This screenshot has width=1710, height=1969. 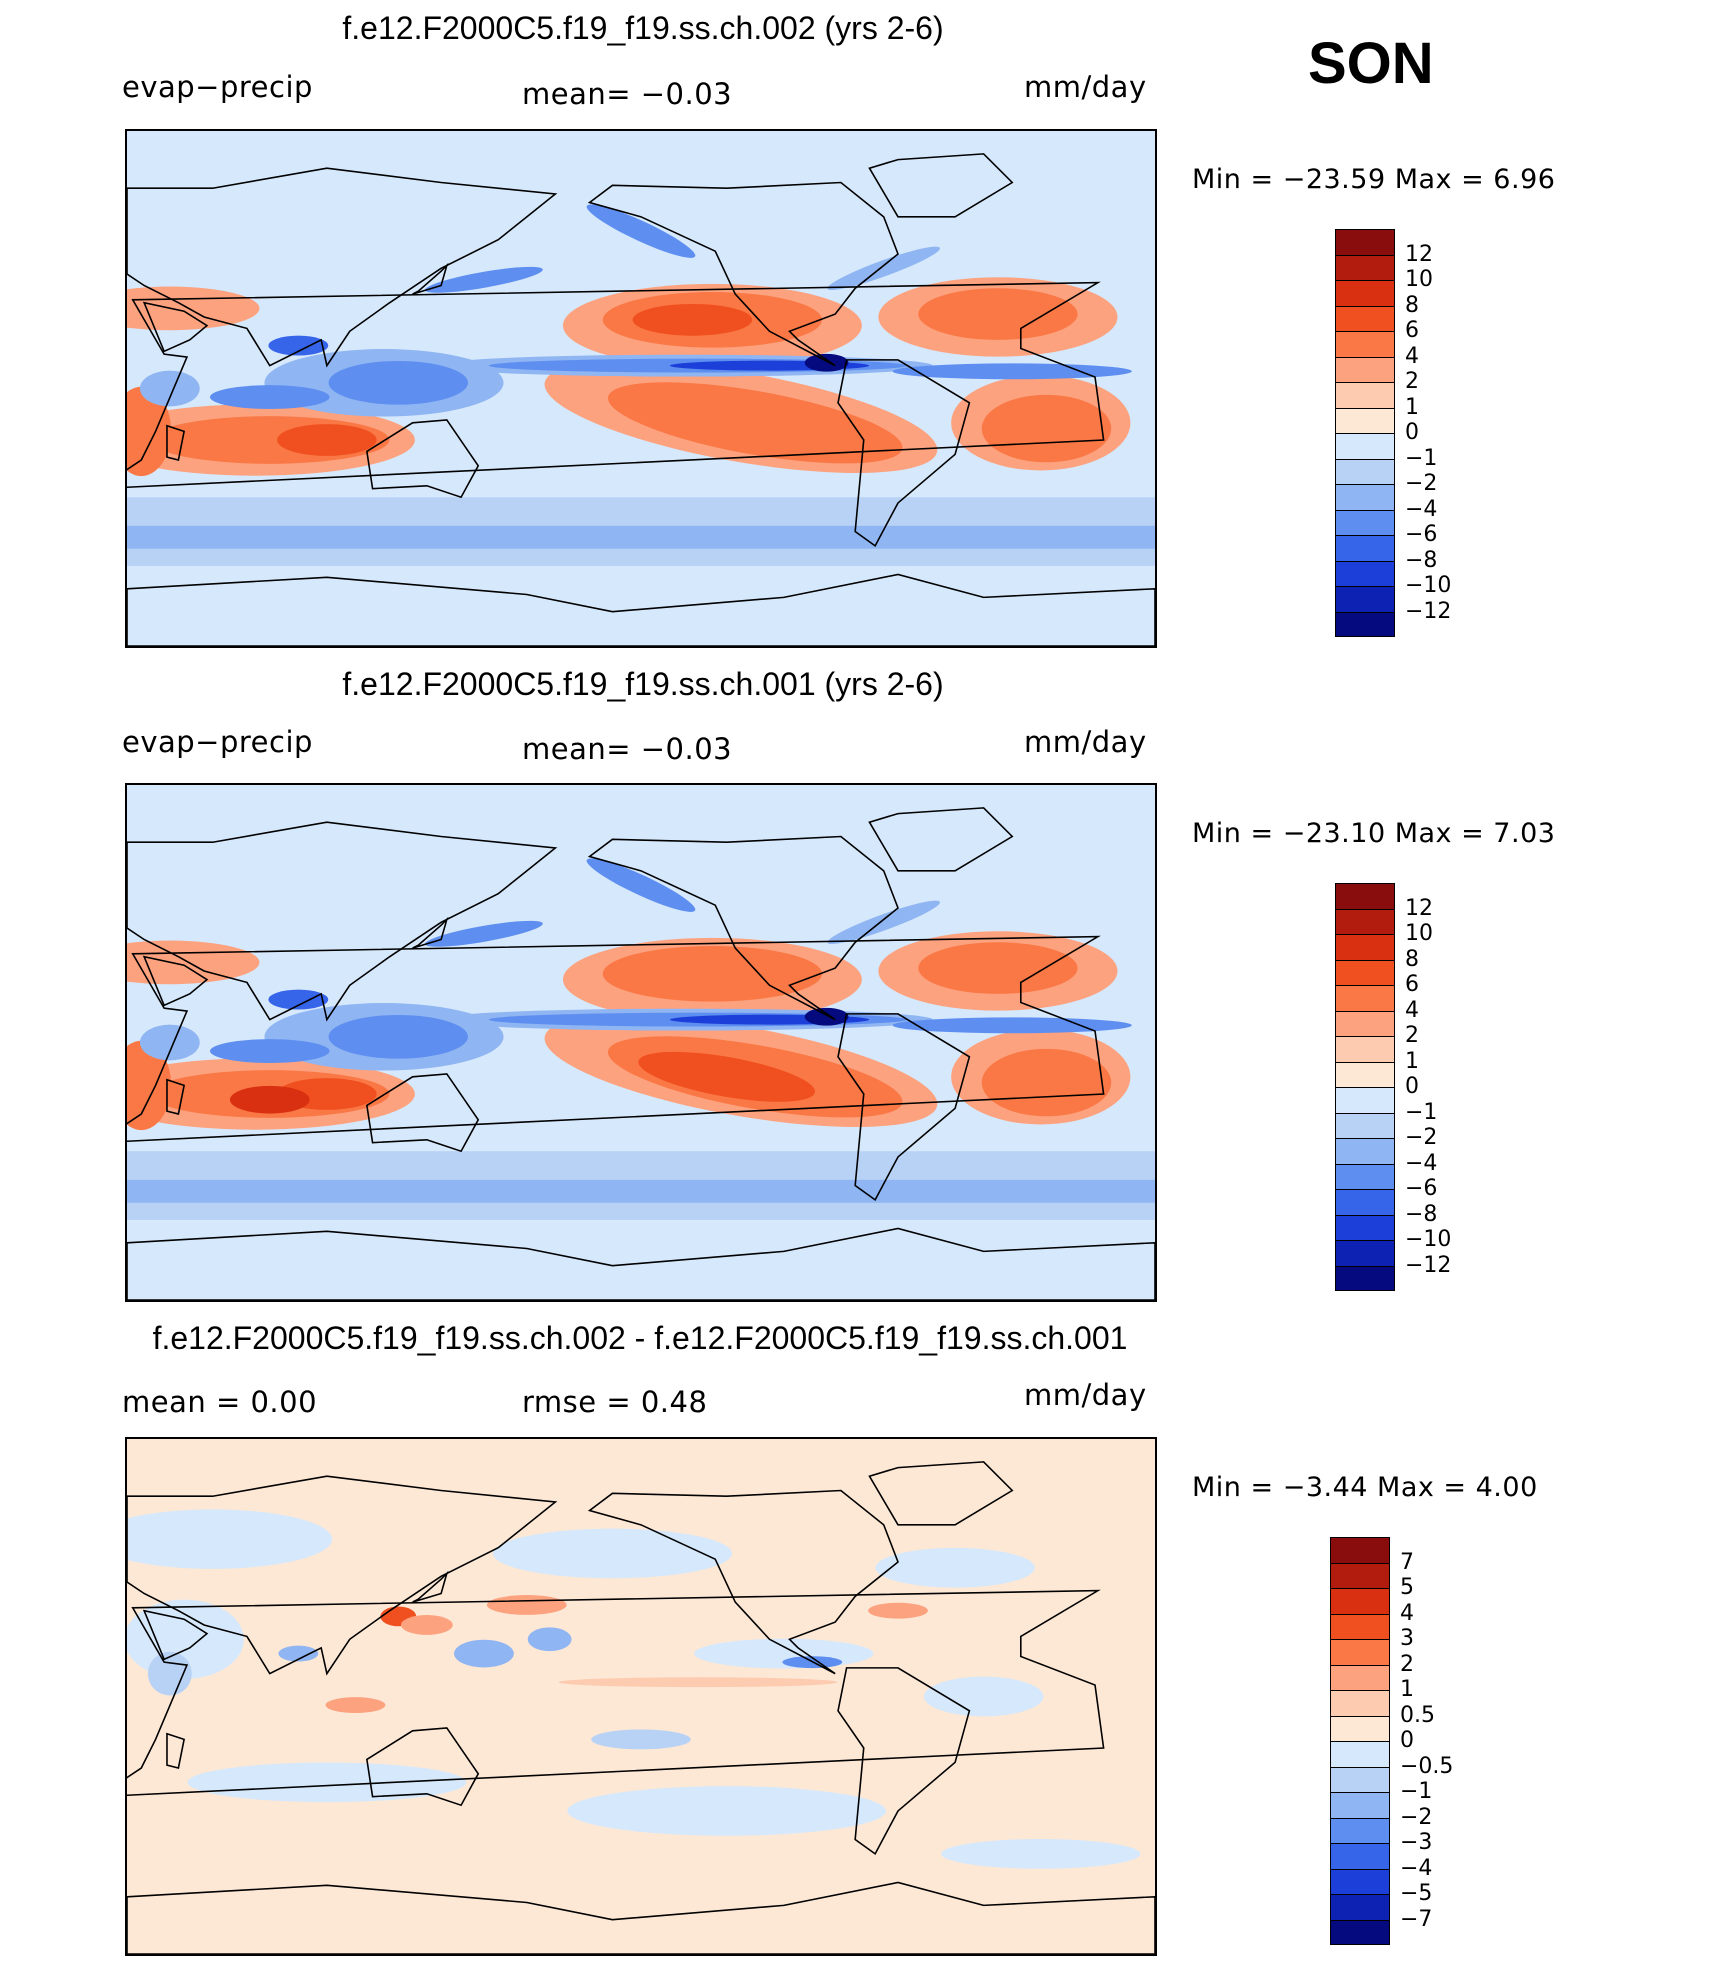 What do you see at coordinates (1407, 1587) in the screenshot?
I see `colorbar-tick-label: 5` at bounding box center [1407, 1587].